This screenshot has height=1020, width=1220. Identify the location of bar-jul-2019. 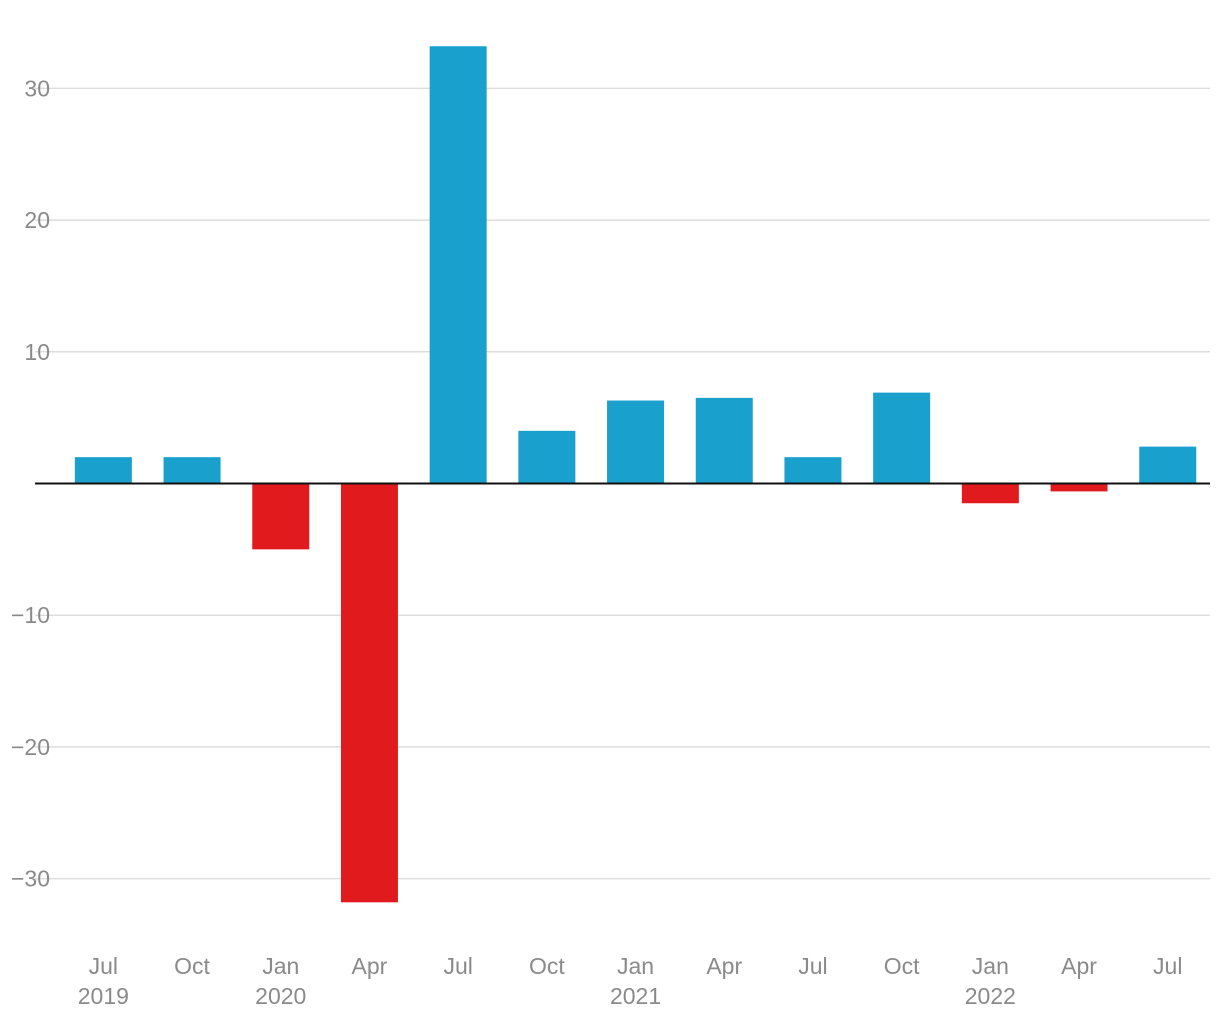
(103, 470).